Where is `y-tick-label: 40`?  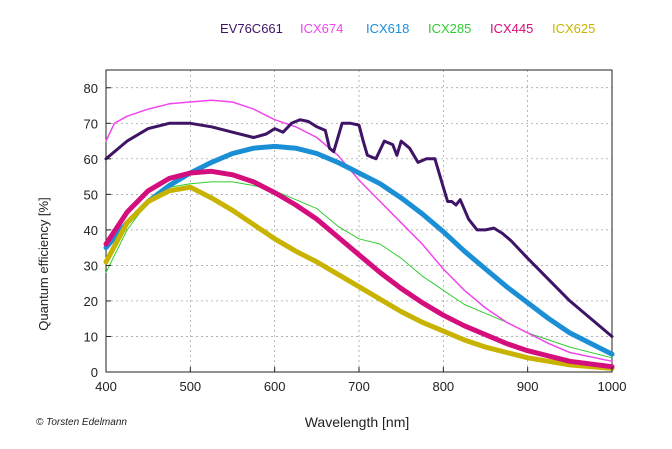
y-tick-label: 40 is located at coordinates (91, 230).